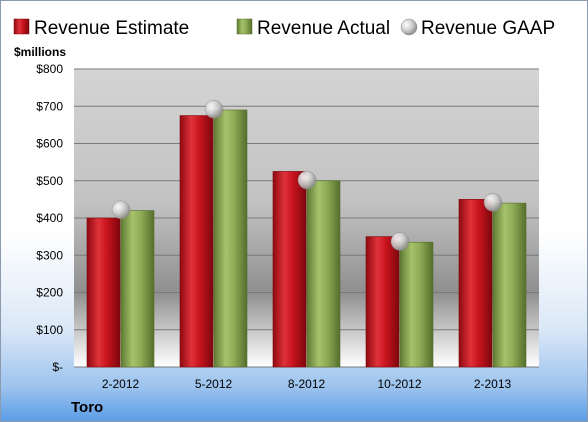 The height and width of the screenshot is (422, 588). What do you see at coordinates (49, 293) in the screenshot?
I see `y-tick-label: $200` at bounding box center [49, 293].